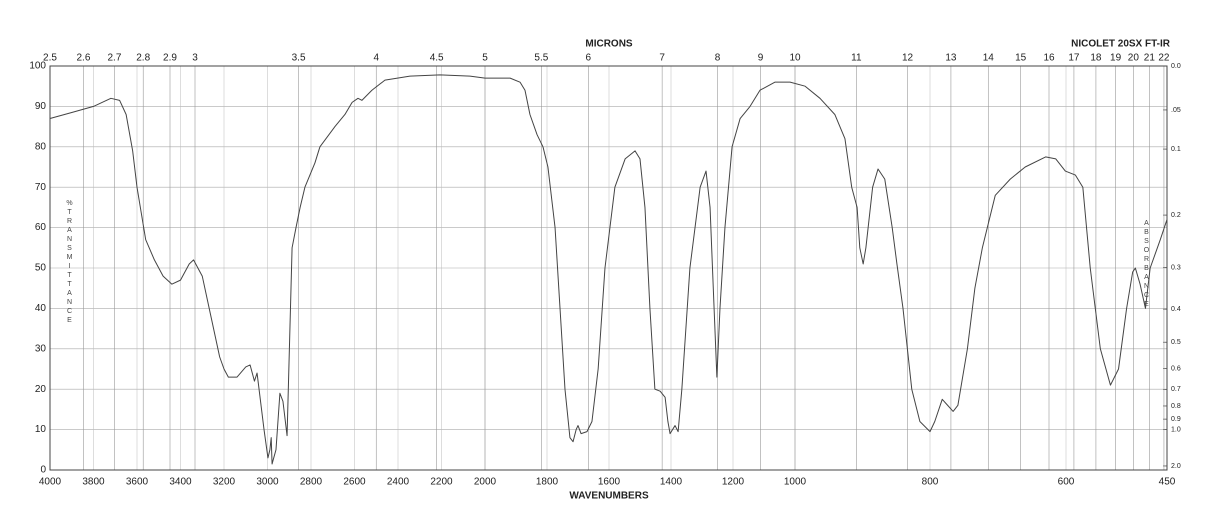 This screenshot has width=1218, height=528. What do you see at coordinates (41, 389) in the screenshot?
I see `y-tick-label: 20` at bounding box center [41, 389].